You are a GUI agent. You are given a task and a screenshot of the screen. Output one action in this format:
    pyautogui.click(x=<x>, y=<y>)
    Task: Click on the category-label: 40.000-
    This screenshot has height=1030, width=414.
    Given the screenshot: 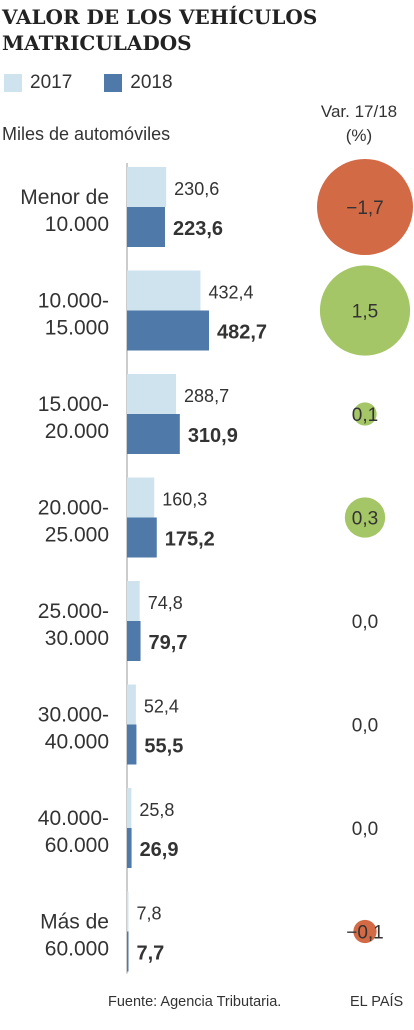 What is the action you would take?
    pyautogui.click(x=73, y=818)
    